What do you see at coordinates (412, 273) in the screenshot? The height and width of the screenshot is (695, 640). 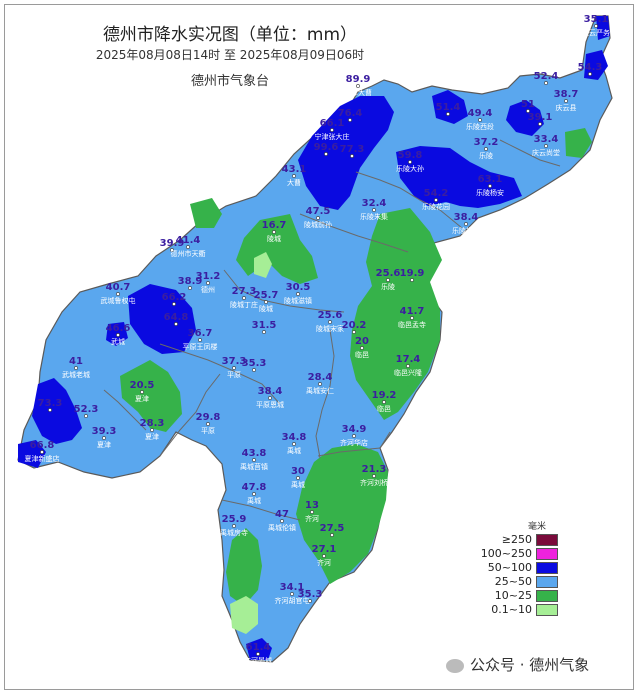 I see `station-value: 19.9` at bounding box center [412, 273].